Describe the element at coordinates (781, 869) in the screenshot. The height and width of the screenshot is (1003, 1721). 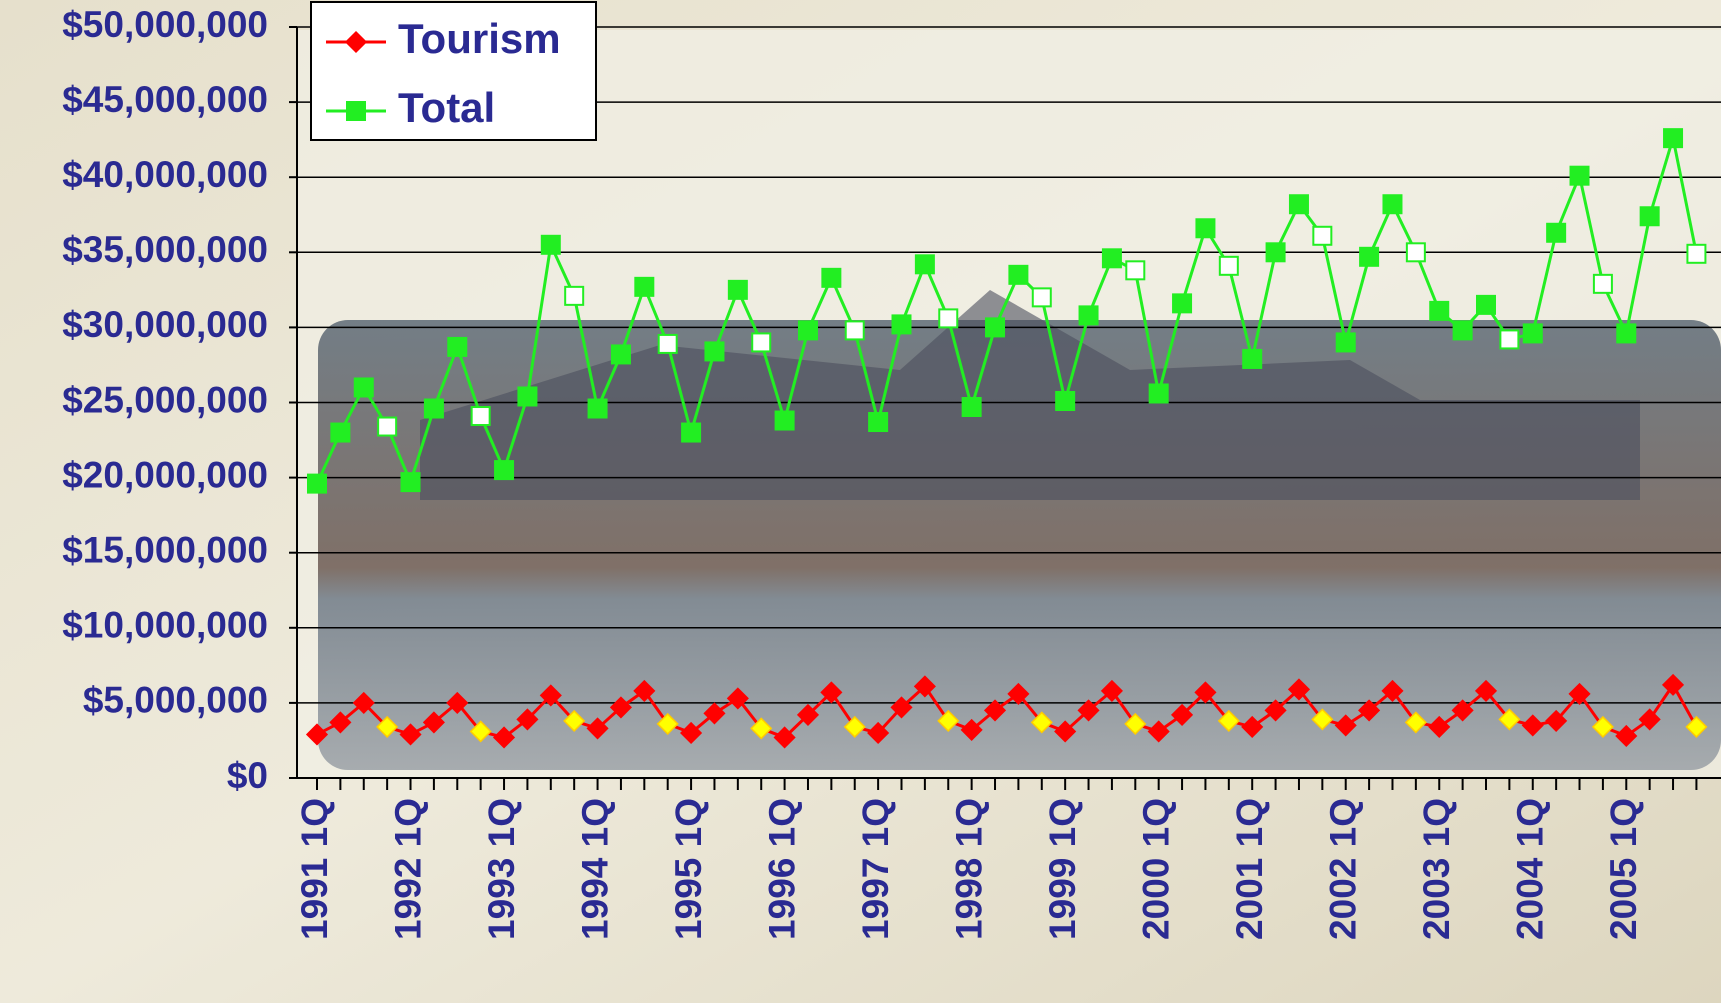
I see `x-tick-label: 1996 1Q` at that location.